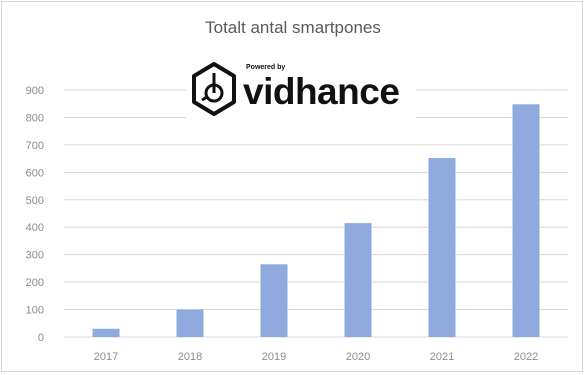 This screenshot has width=586, height=375. Describe the element at coordinates (35, 146) in the screenshot. I see `y-tick-label: 700` at that location.